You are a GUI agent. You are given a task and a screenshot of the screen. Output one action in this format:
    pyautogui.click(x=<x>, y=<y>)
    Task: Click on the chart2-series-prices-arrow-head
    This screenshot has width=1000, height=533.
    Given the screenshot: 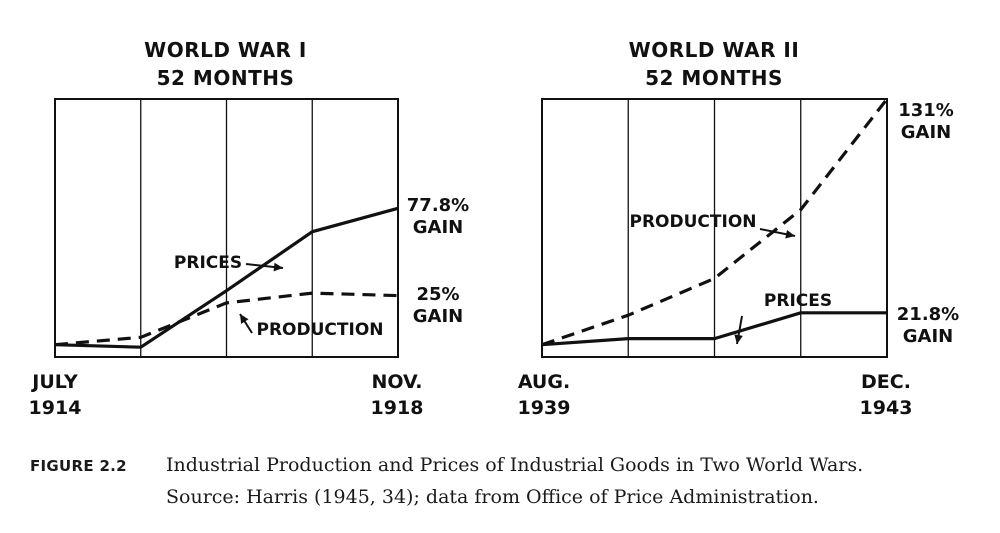 What is the action you would take?
    pyautogui.click(x=738, y=339)
    